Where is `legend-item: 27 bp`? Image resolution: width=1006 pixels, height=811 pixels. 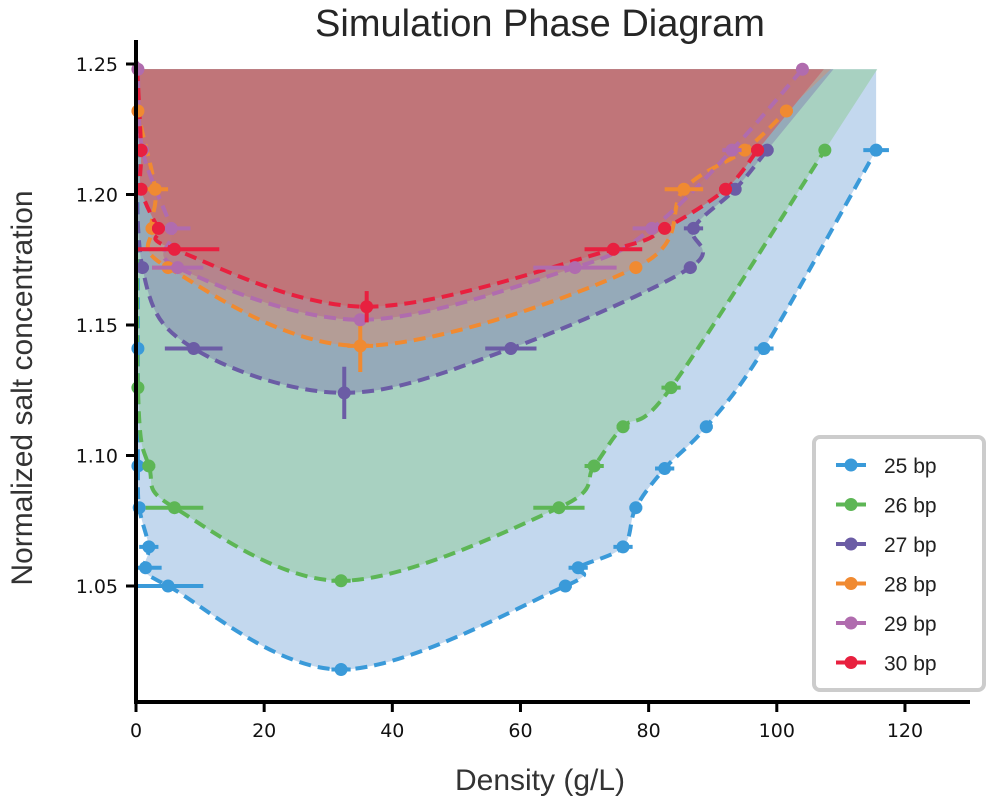
legend-item: 27 bp is located at coordinates (886, 545).